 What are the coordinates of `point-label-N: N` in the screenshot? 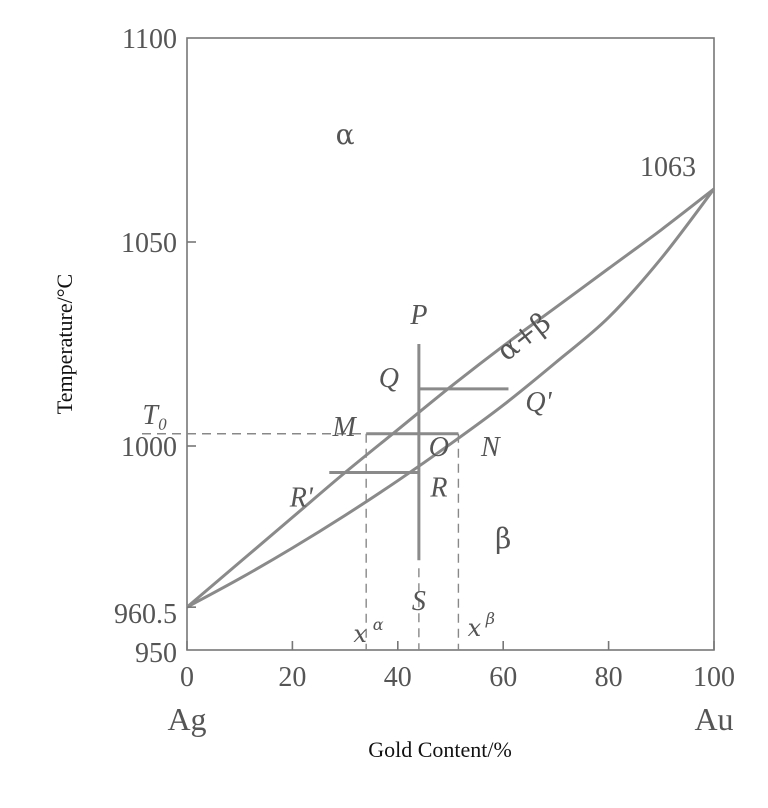 It's located at (490, 447).